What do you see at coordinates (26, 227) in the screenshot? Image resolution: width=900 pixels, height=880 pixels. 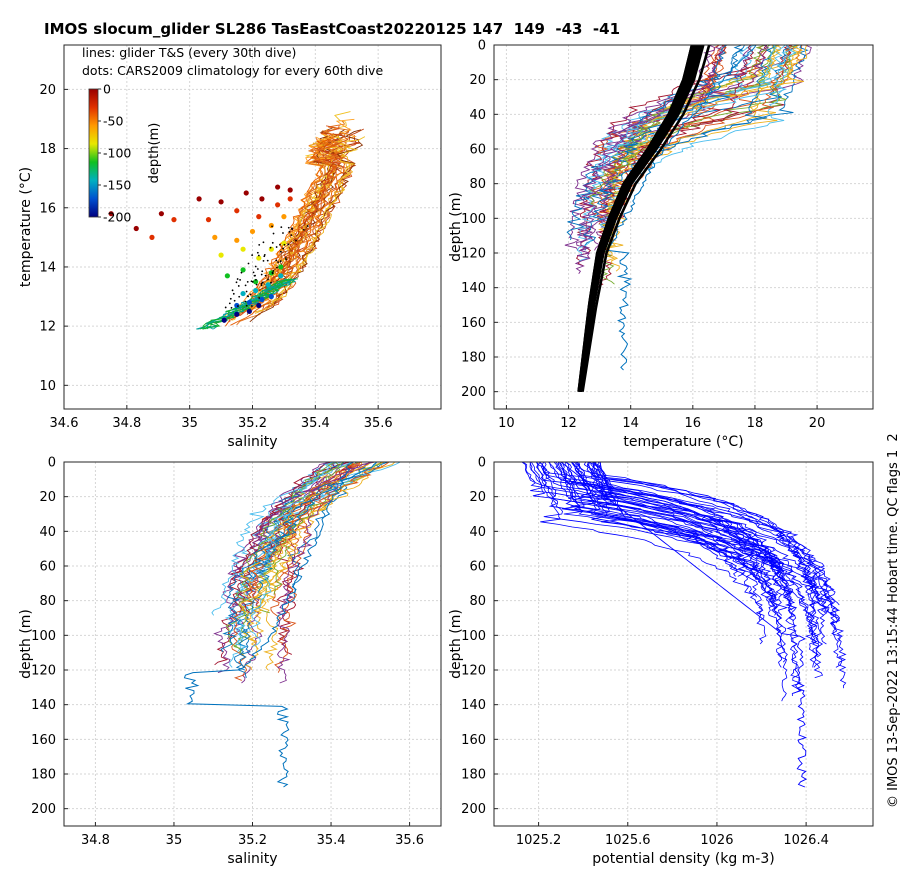 I see `ts-ylabel: temperature (°C)` at bounding box center [26, 227].